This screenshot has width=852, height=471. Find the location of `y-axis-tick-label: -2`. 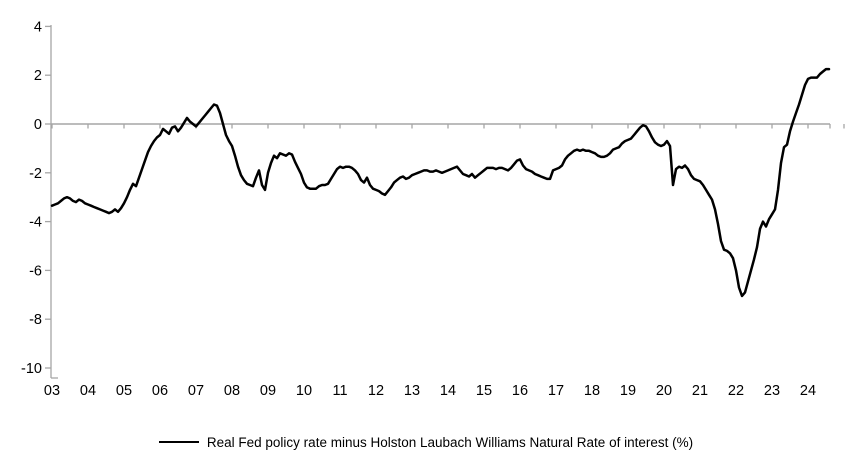

y-axis-tick-label: -2 is located at coordinates (35, 174).